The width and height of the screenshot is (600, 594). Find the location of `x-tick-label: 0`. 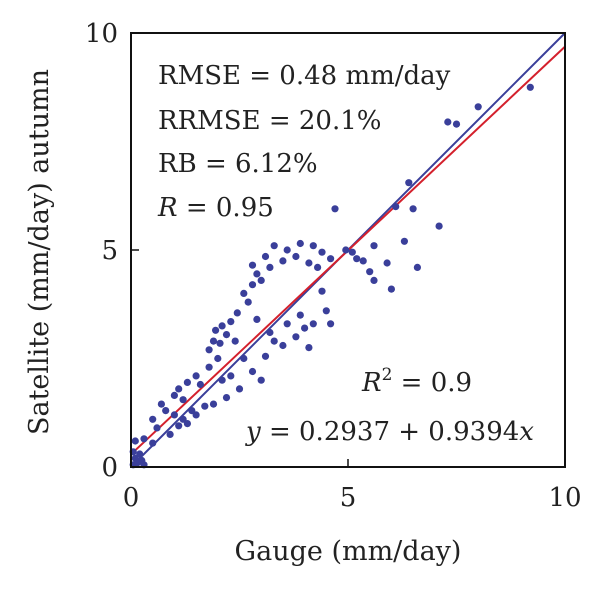

x-tick-label: 0 is located at coordinates (131, 498).